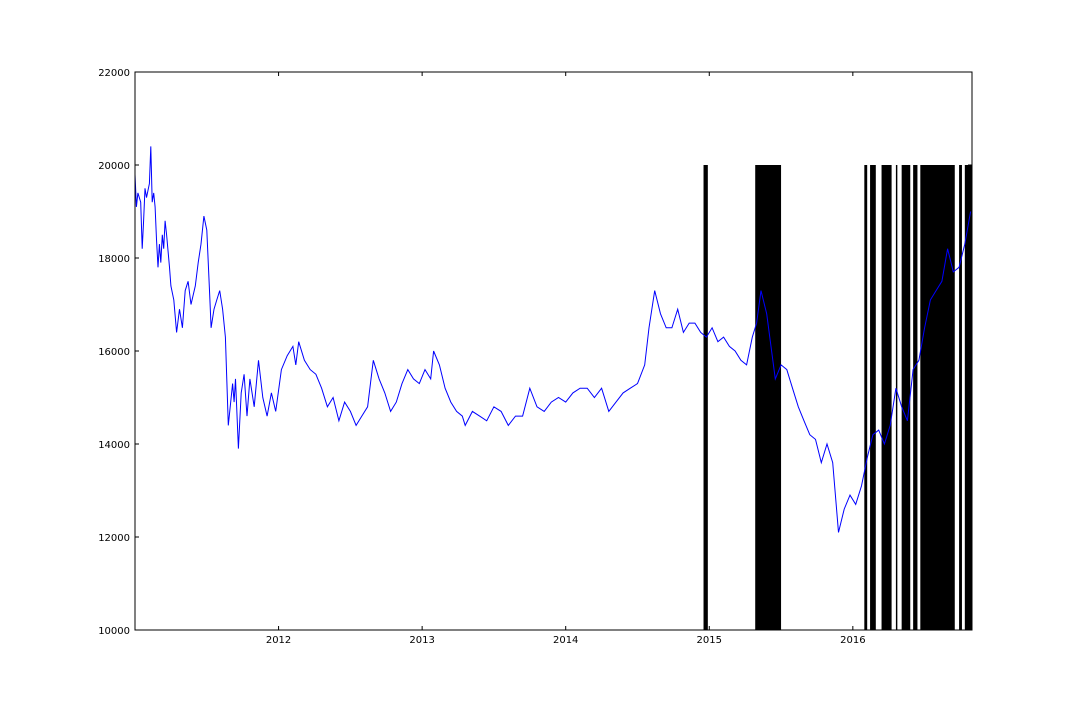 The image size is (1080, 720). Describe the element at coordinates (278, 640) in the screenshot. I see `x-tick-label: 2012` at that location.